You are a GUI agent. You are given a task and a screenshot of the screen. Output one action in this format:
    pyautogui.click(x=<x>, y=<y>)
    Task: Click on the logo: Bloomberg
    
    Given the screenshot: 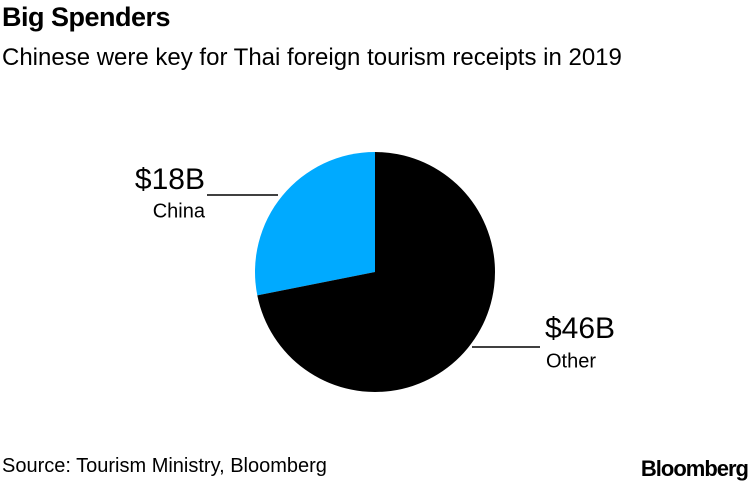 What is the action you would take?
    pyautogui.click(x=694, y=468)
    